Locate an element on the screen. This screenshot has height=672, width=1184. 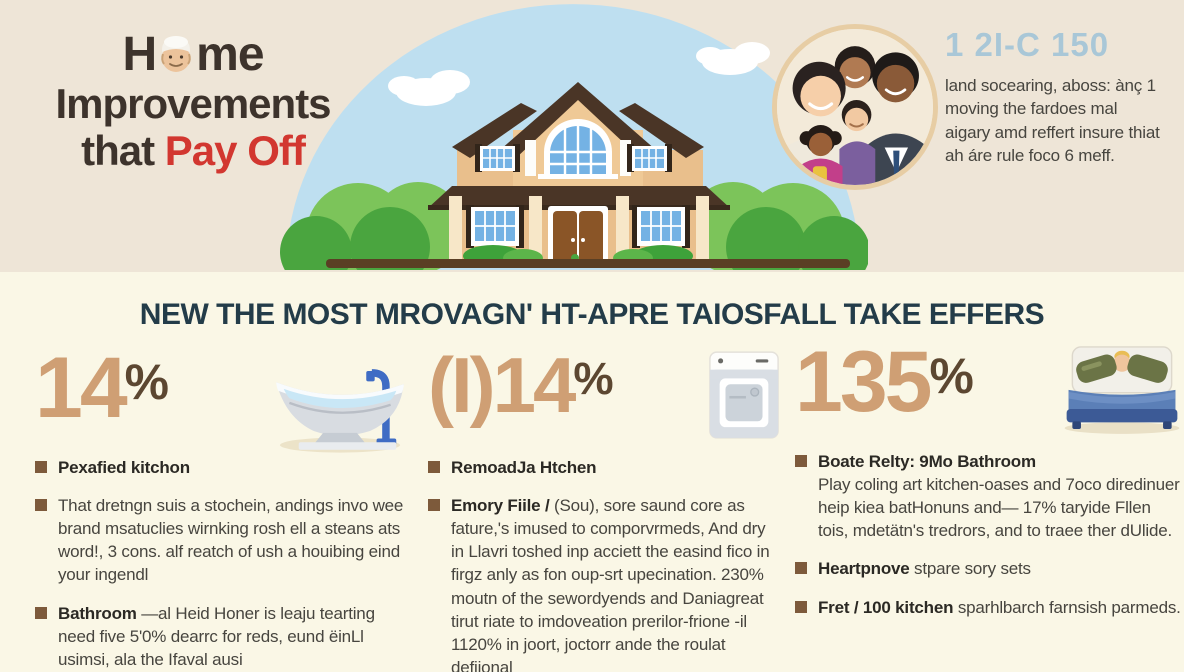
stat-number: (I)14 is located at coordinates (502, 385).